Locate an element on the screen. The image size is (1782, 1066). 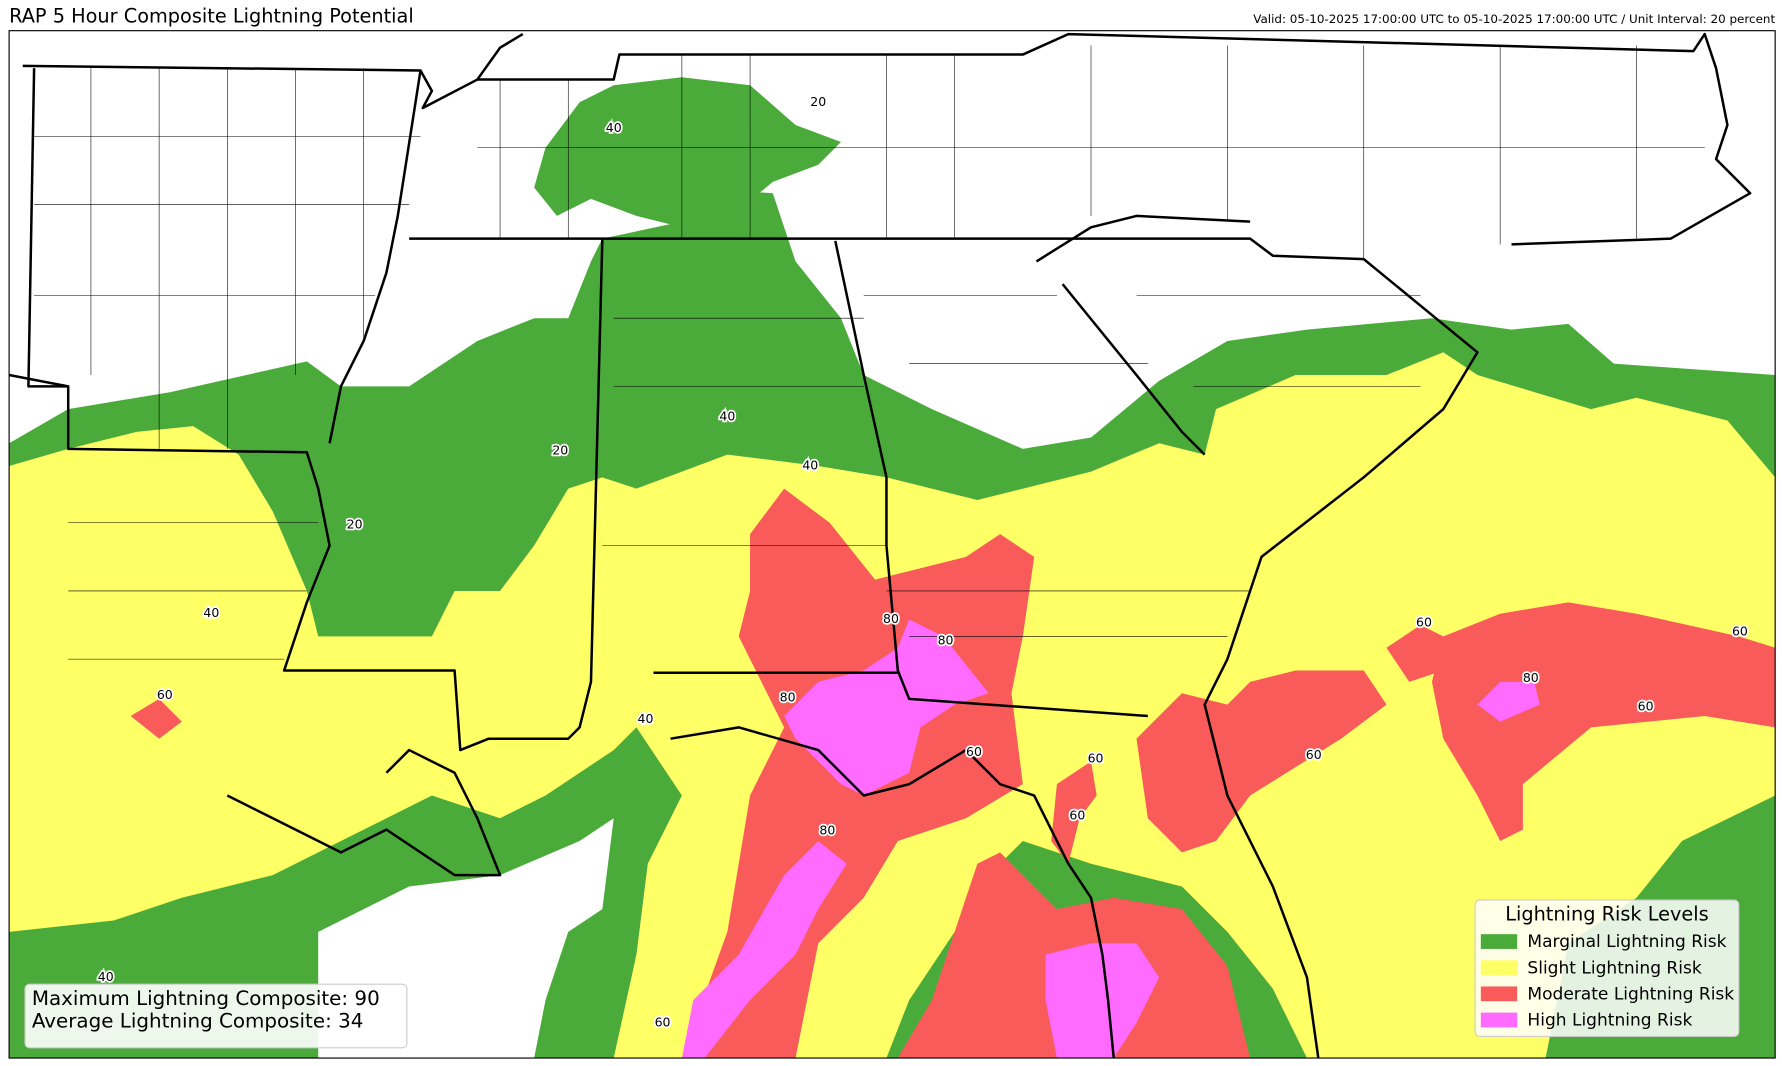
max-label: Maximum Lightning Composite: is located at coordinates (190, 997).